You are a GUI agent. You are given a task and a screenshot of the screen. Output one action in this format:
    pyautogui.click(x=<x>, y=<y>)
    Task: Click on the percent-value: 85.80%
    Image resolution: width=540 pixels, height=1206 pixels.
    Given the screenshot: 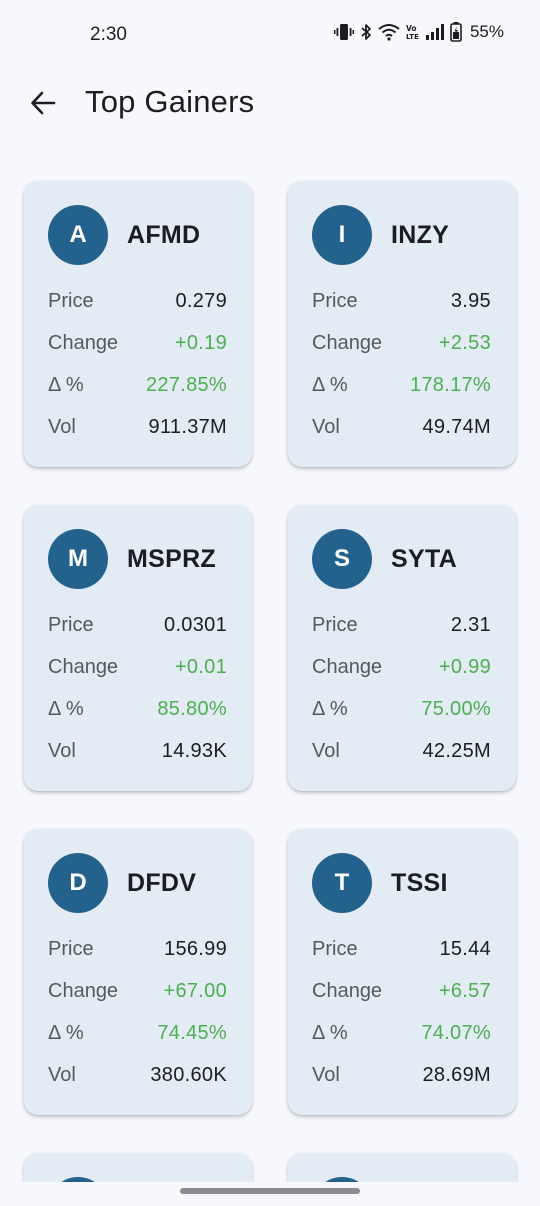 What is the action you would take?
    pyautogui.click(x=192, y=708)
    